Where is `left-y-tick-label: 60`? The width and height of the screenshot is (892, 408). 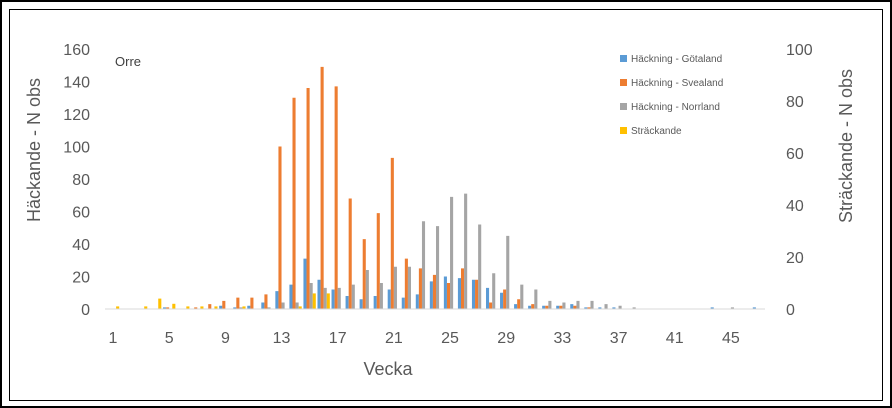 left-y-tick-label: 60 is located at coordinates (81, 213).